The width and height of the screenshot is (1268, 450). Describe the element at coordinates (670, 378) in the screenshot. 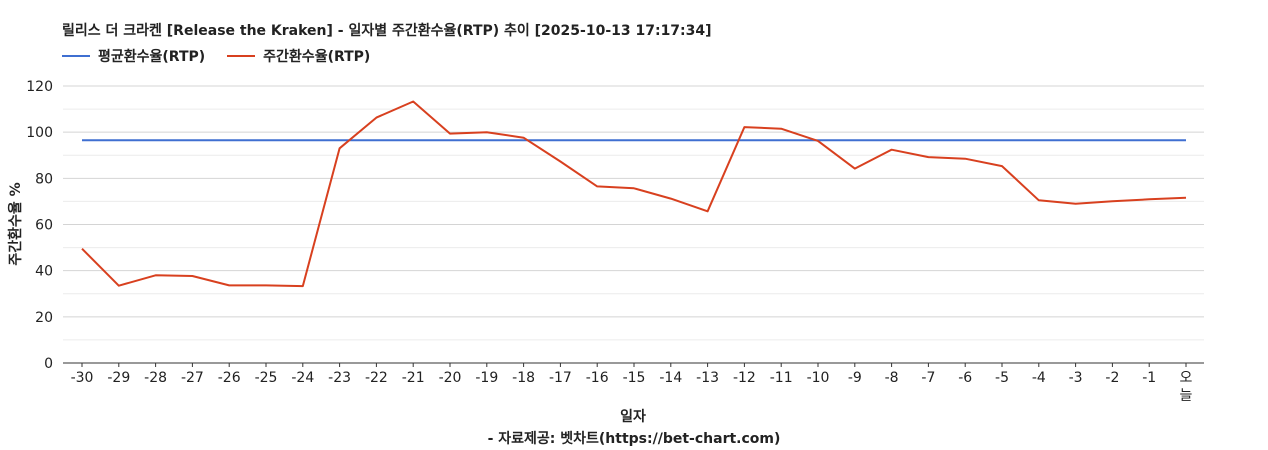

I see `x-tick-label: -14` at that location.